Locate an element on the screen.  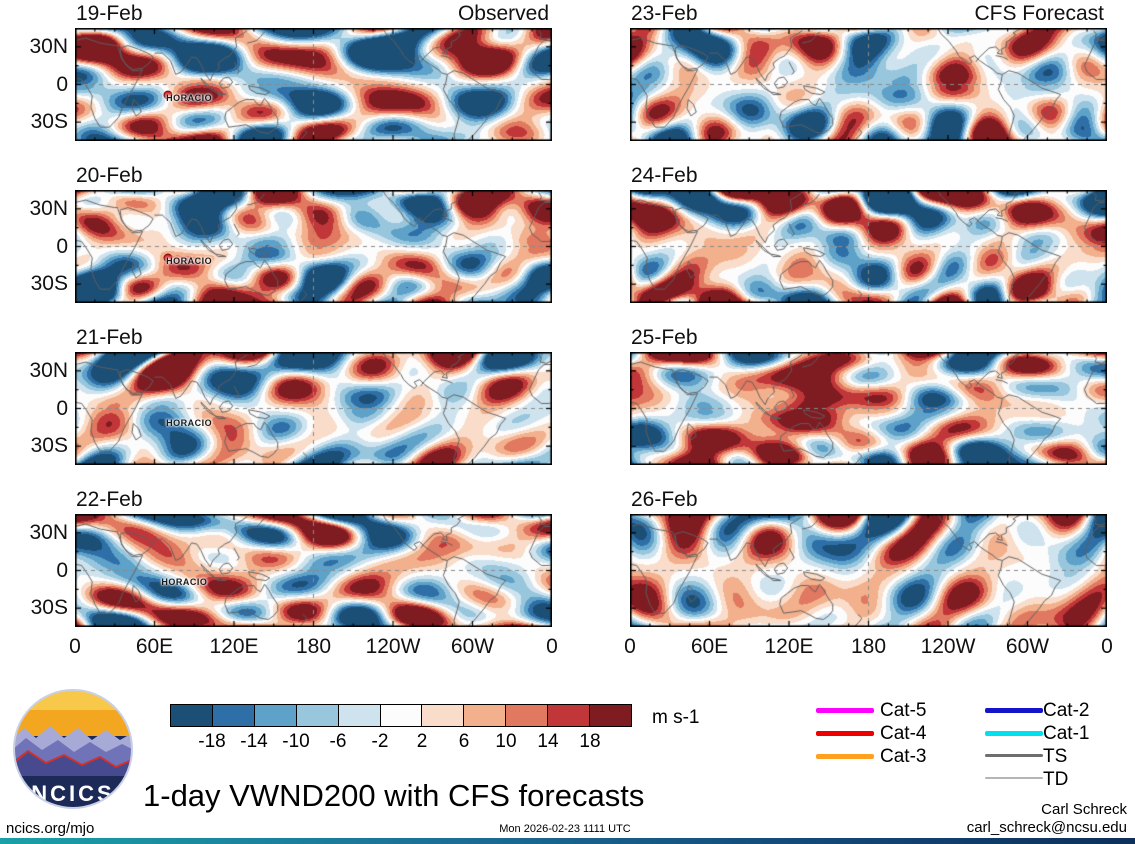
ncics-logo-graphic: NCICS is located at coordinates (73, 749).